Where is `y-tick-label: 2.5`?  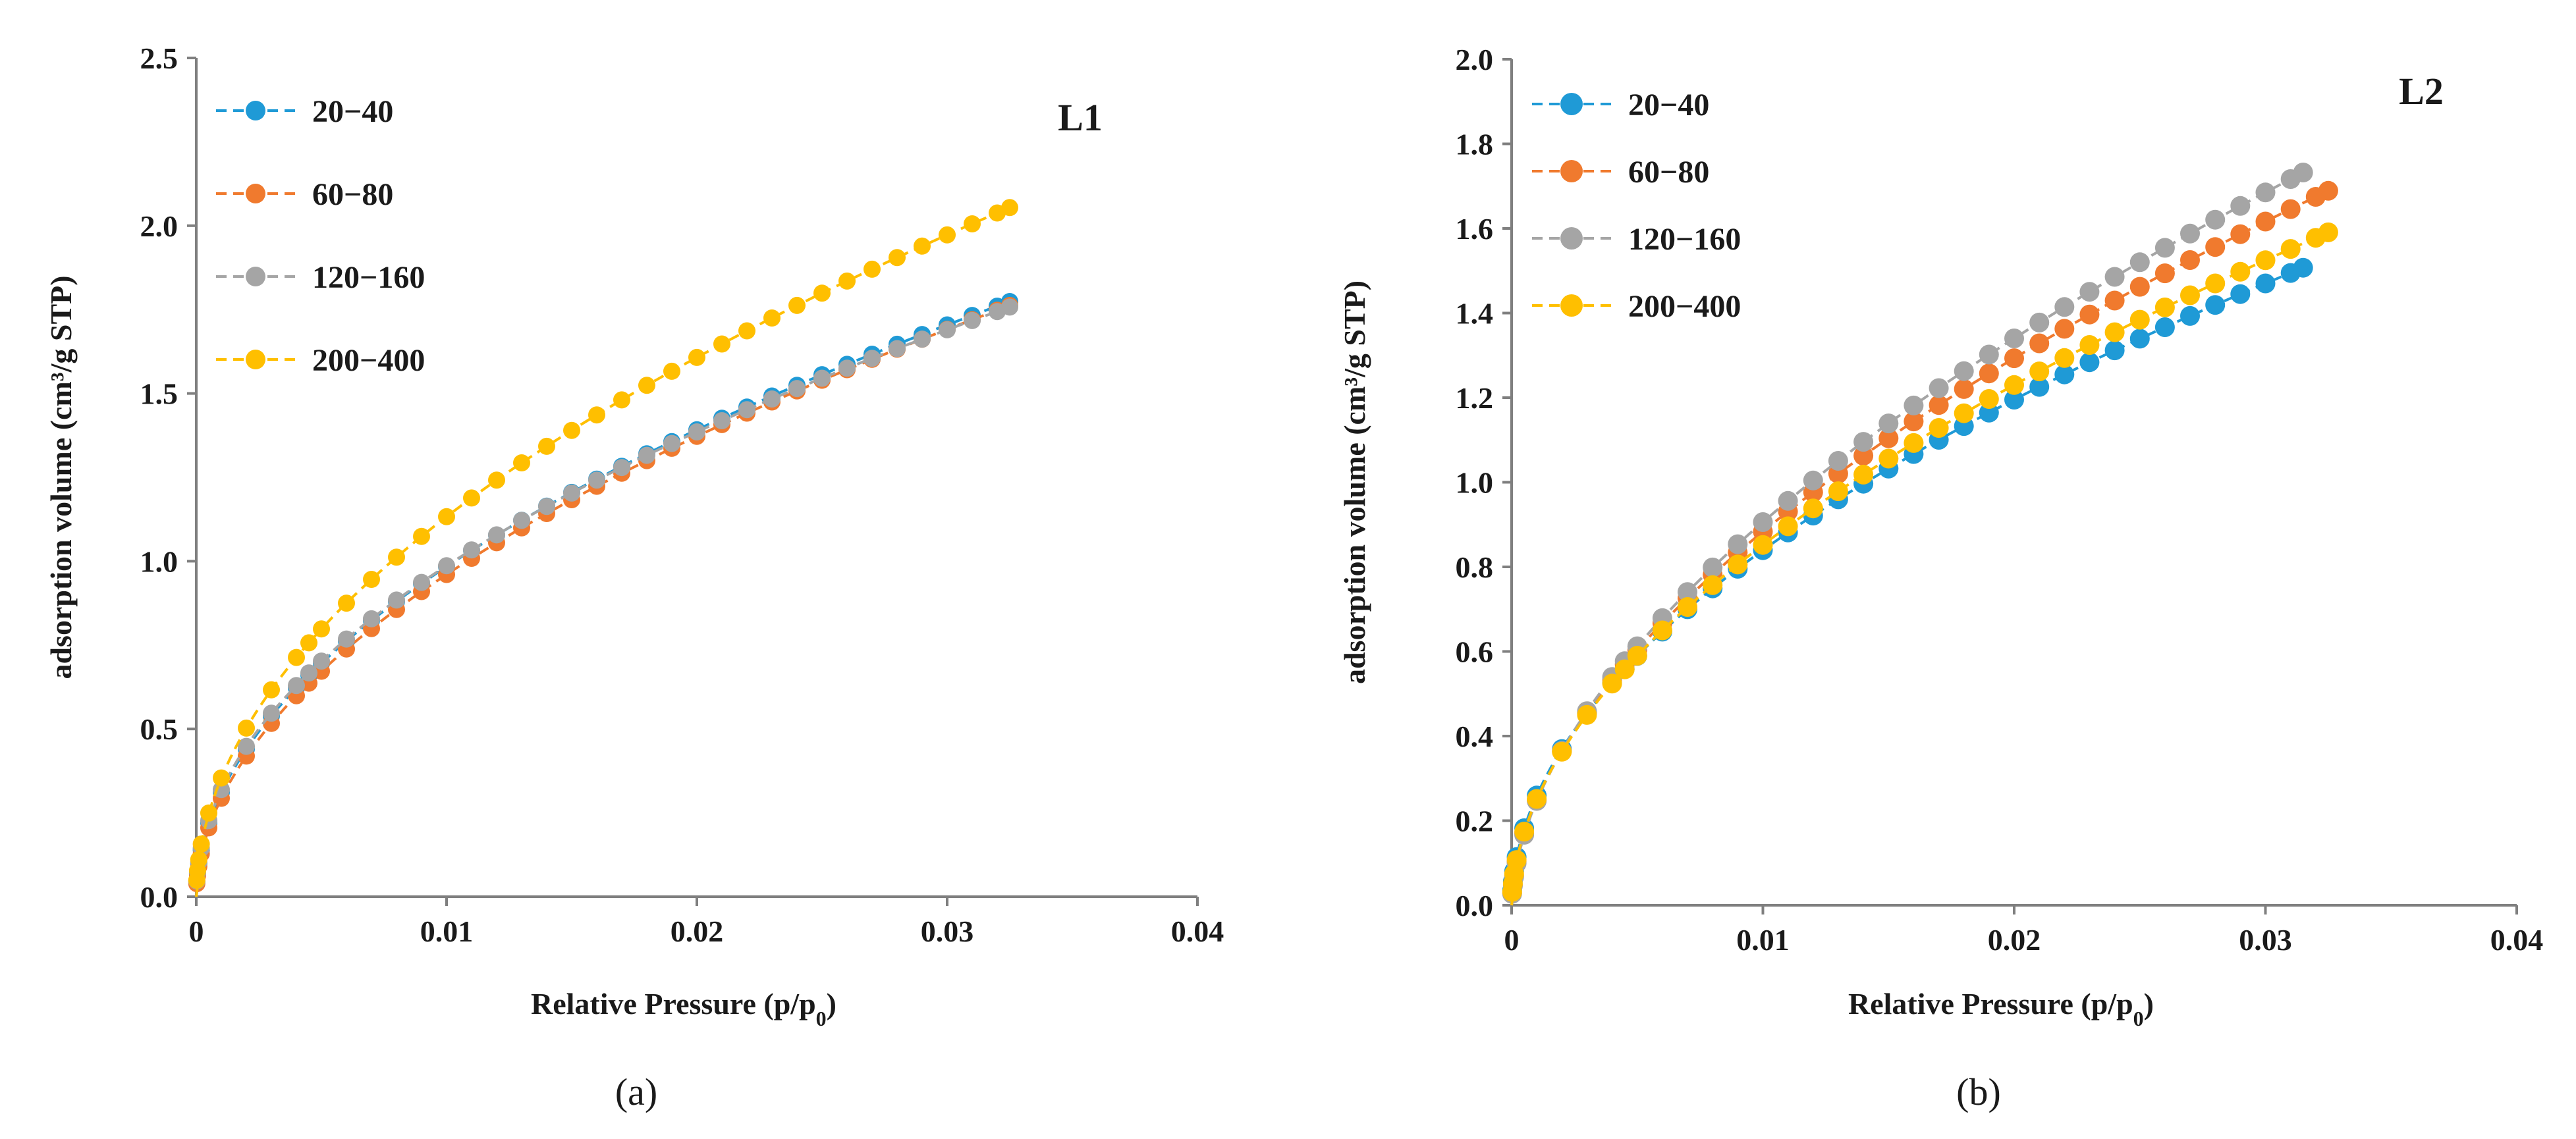
y-tick-label: 2.5 is located at coordinates (159, 58).